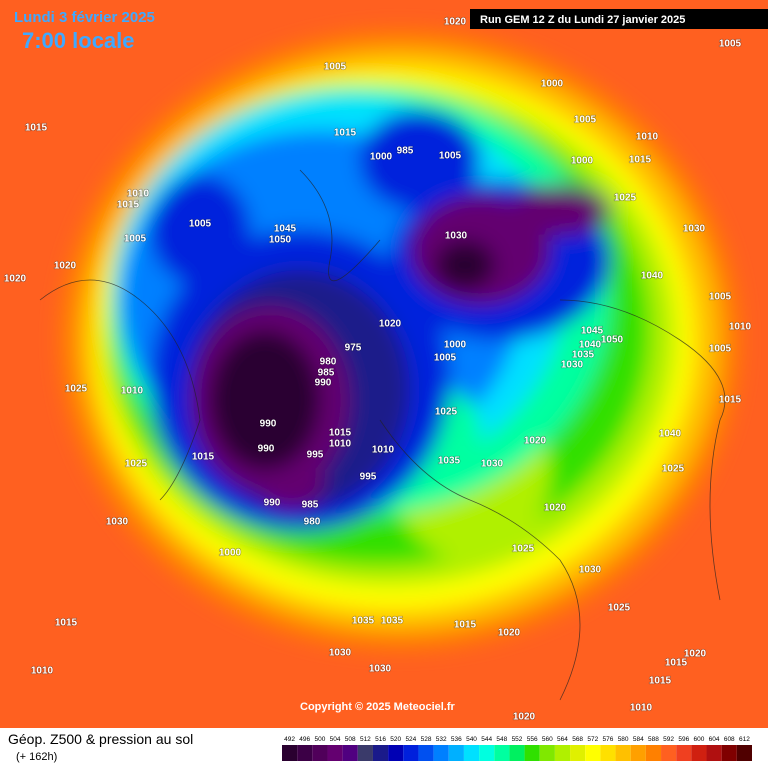 The image size is (768, 773). Describe the element at coordinates (312, 522) in the screenshot. I see `pressure-label: 980` at that location.